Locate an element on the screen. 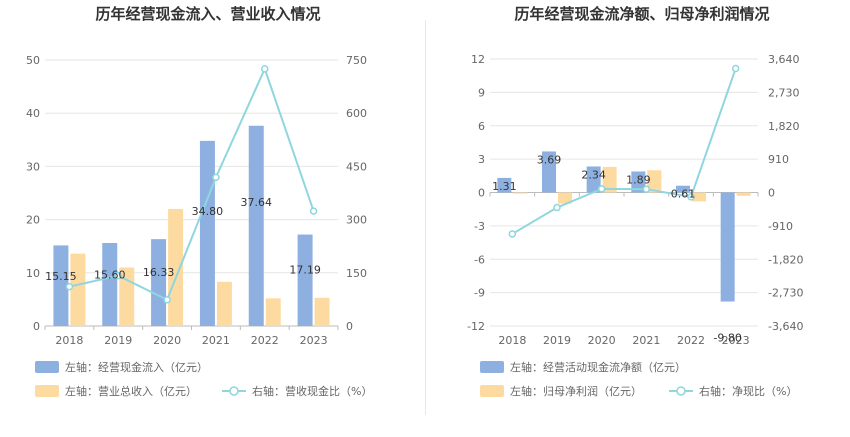 The height and width of the screenshot is (437, 850). legend-label: 左轴：经营现金流入（亿元） is located at coordinates (136, 367).